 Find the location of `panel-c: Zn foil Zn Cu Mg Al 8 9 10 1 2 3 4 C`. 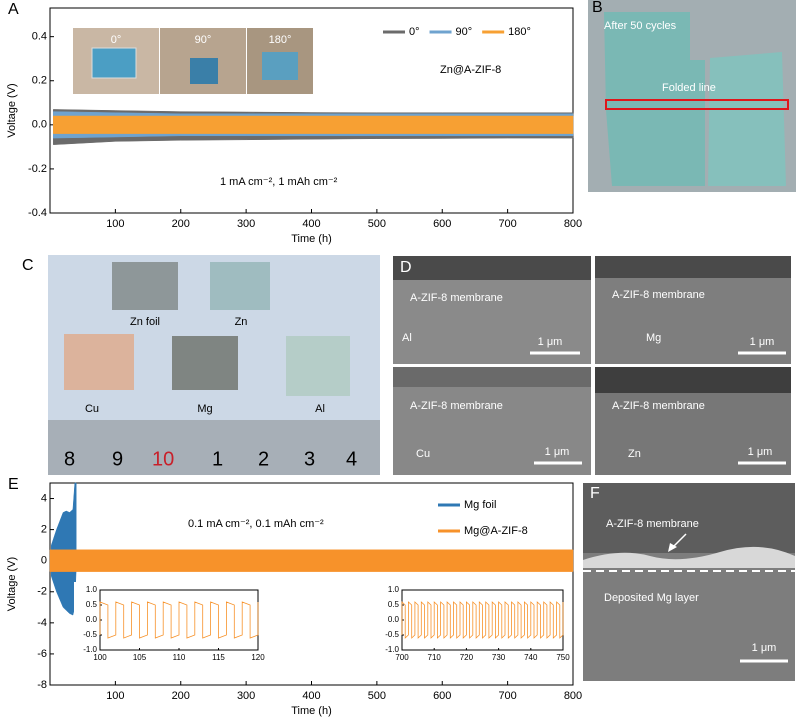

panel-c: Zn foil Zn Cu Mg Al 8 9 10 1 2 3 4 C is located at coordinates (201, 365).